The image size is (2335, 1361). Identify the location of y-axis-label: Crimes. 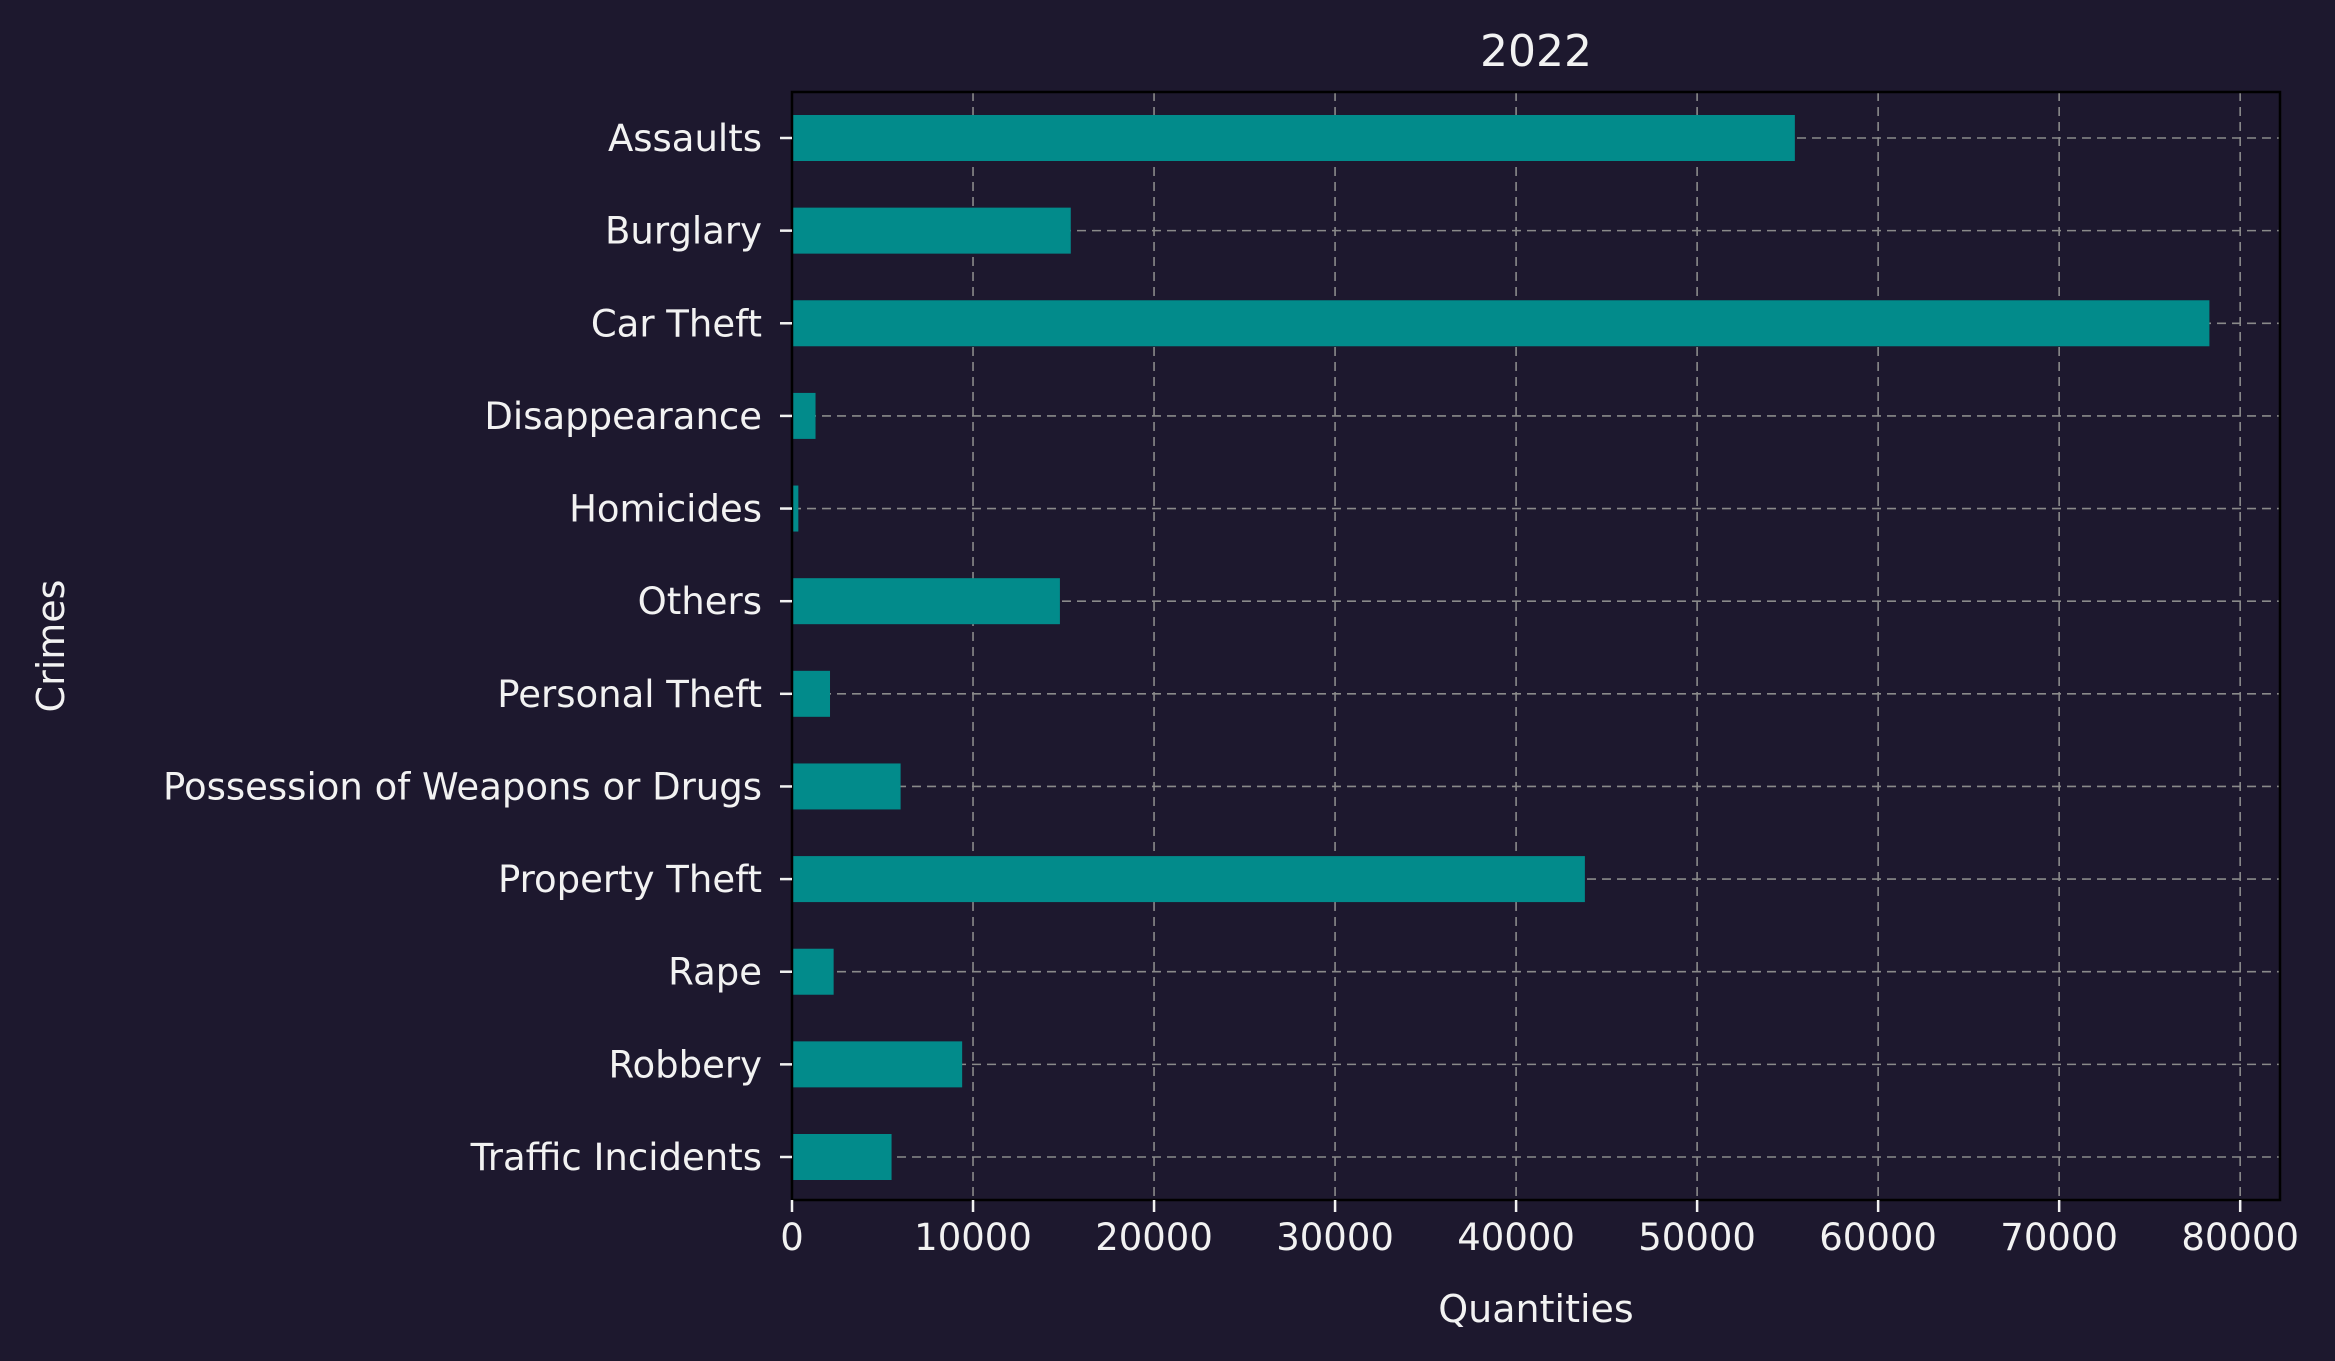
(51, 646).